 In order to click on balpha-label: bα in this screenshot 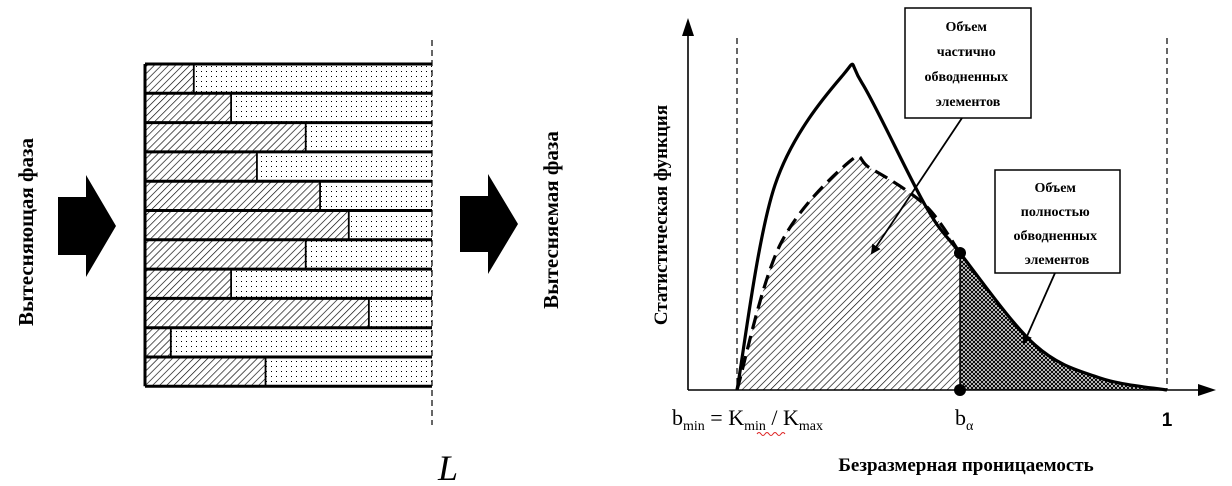, I will do `click(964, 419)`.